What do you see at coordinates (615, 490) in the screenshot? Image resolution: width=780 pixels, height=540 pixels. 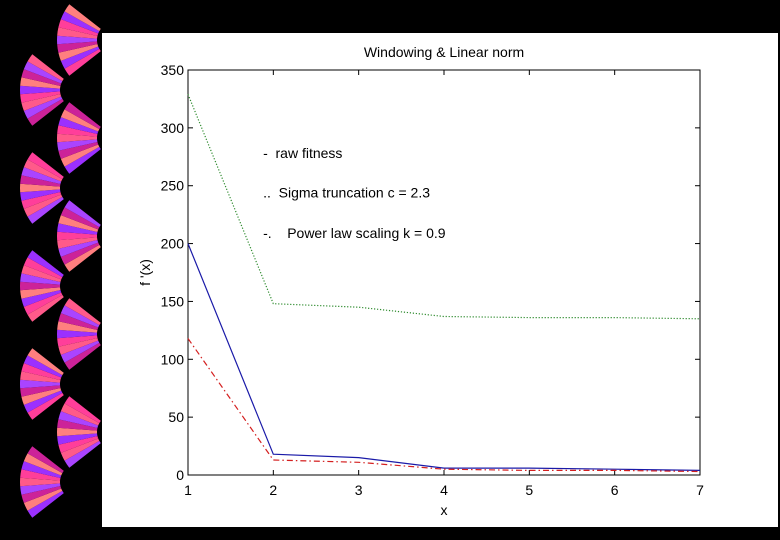 I see `x-tick-label: 6` at bounding box center [615, 490].